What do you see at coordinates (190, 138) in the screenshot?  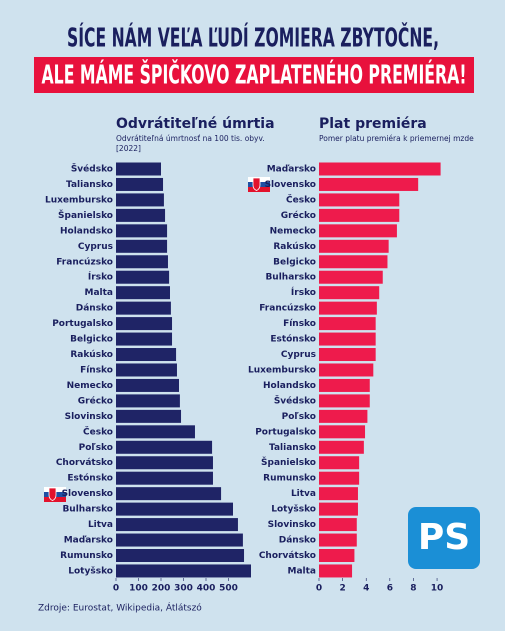 I see `chart-subtitle: Odvrátiteľná úmrtnosť na 100 tis. obyv.` at bounding box center [190, 138].